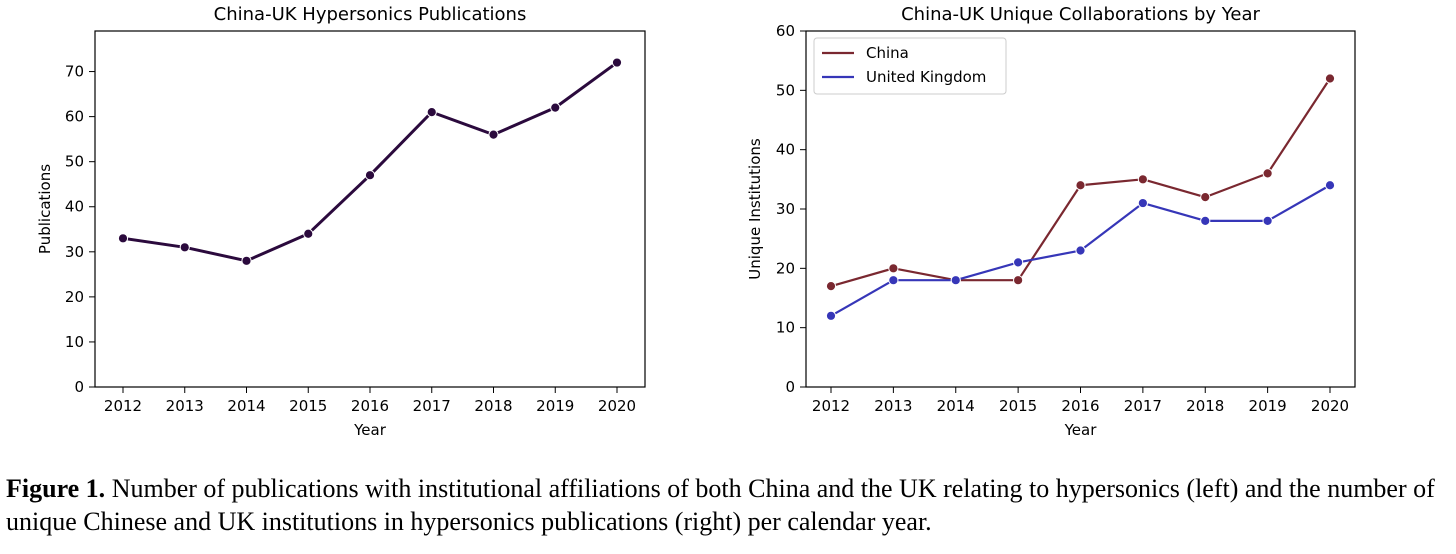 This screenshot has width=1456, height=554. What do you see at coordinates (45, 209) in the screenshot?
I see `y-axis-label: Publications` at bounding box center [45, 209].